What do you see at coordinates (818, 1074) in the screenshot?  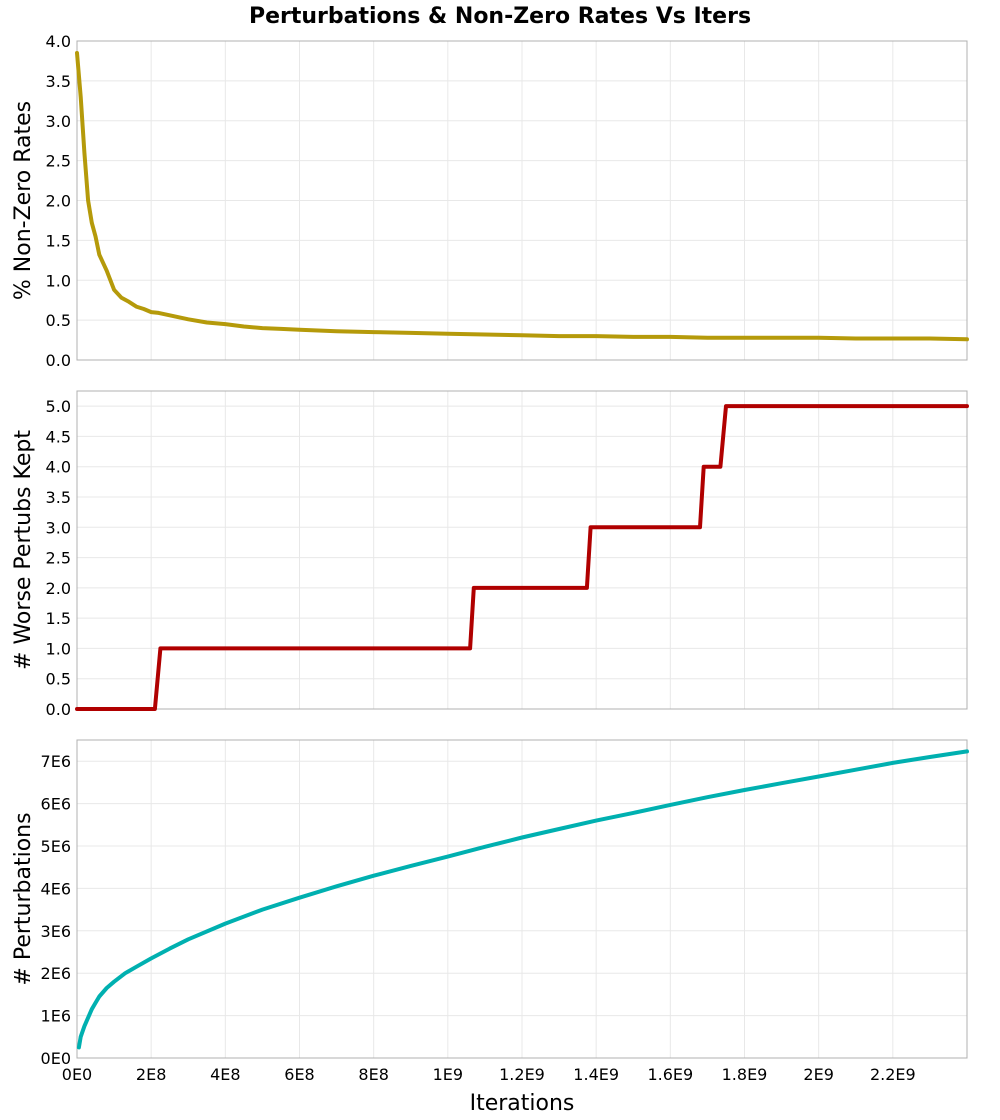 I see `x-tick-label: 2E9` at bounding box center [818, 1074].